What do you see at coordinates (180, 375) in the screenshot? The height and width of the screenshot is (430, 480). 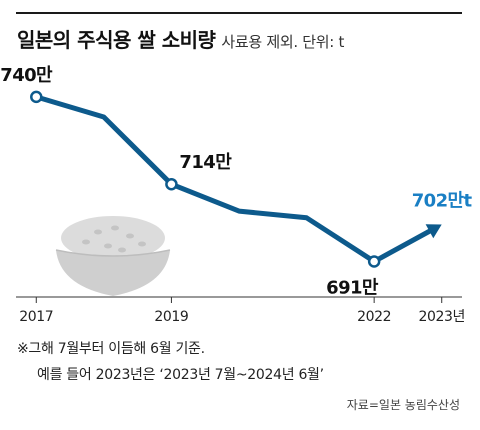 I see `note-line-2: 예를 들어 2023년은 ‘2023년 7월~2024년 6월’` at bounding box center [180, 375].